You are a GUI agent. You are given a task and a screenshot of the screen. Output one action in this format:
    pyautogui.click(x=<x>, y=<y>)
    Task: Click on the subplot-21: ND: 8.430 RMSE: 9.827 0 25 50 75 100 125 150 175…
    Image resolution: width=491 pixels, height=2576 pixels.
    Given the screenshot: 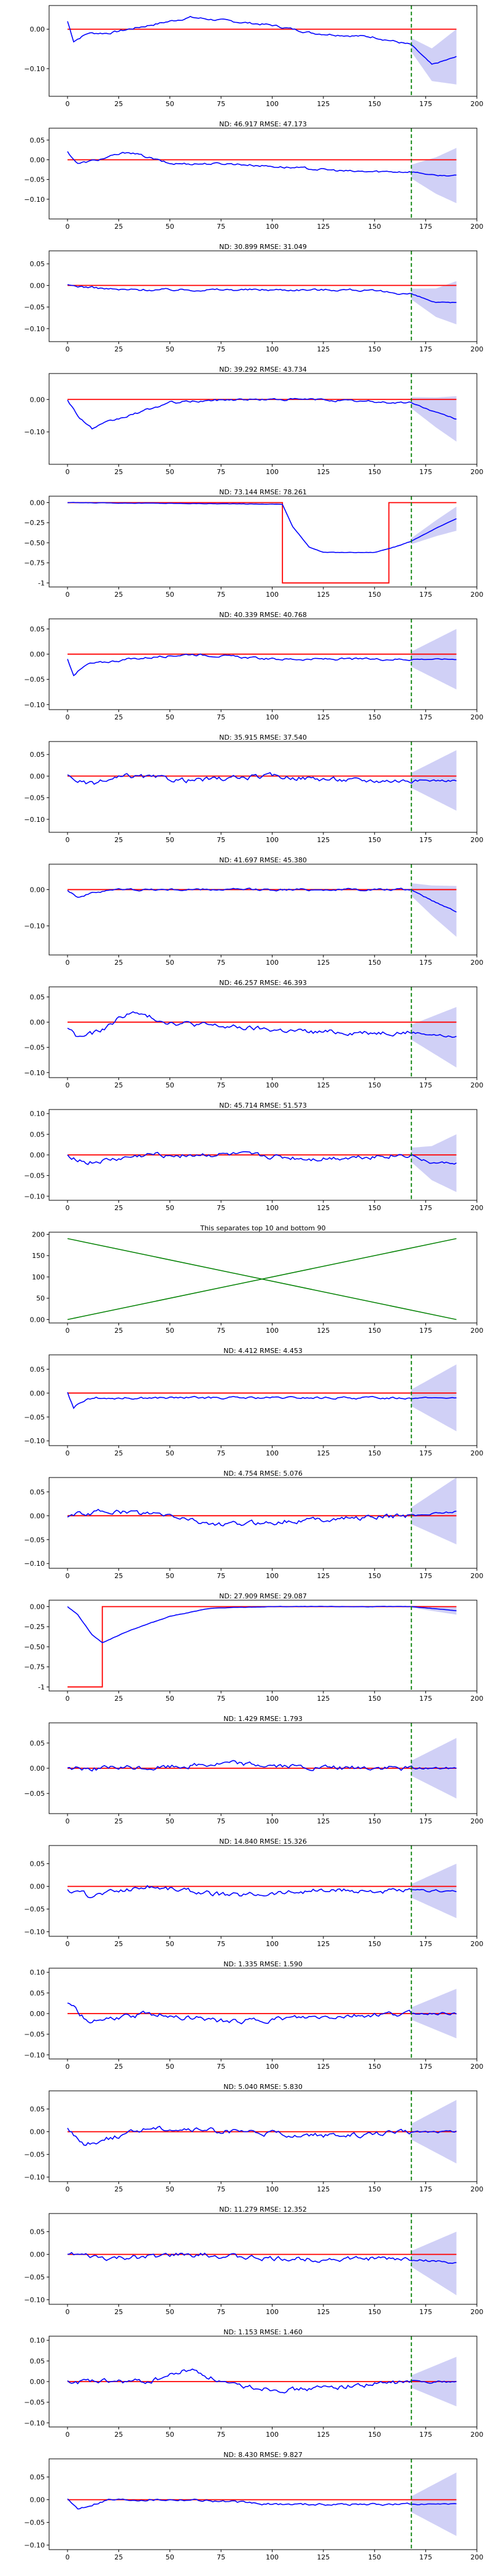 What is the action you would take?
    pyautogui.click(x=253, y=2506)
    